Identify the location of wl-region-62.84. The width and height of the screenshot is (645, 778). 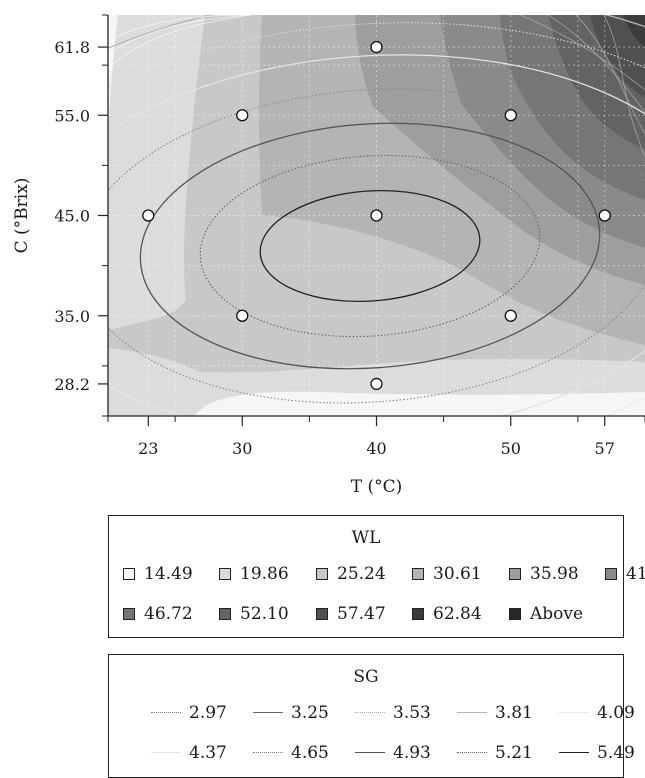
(633, 31).